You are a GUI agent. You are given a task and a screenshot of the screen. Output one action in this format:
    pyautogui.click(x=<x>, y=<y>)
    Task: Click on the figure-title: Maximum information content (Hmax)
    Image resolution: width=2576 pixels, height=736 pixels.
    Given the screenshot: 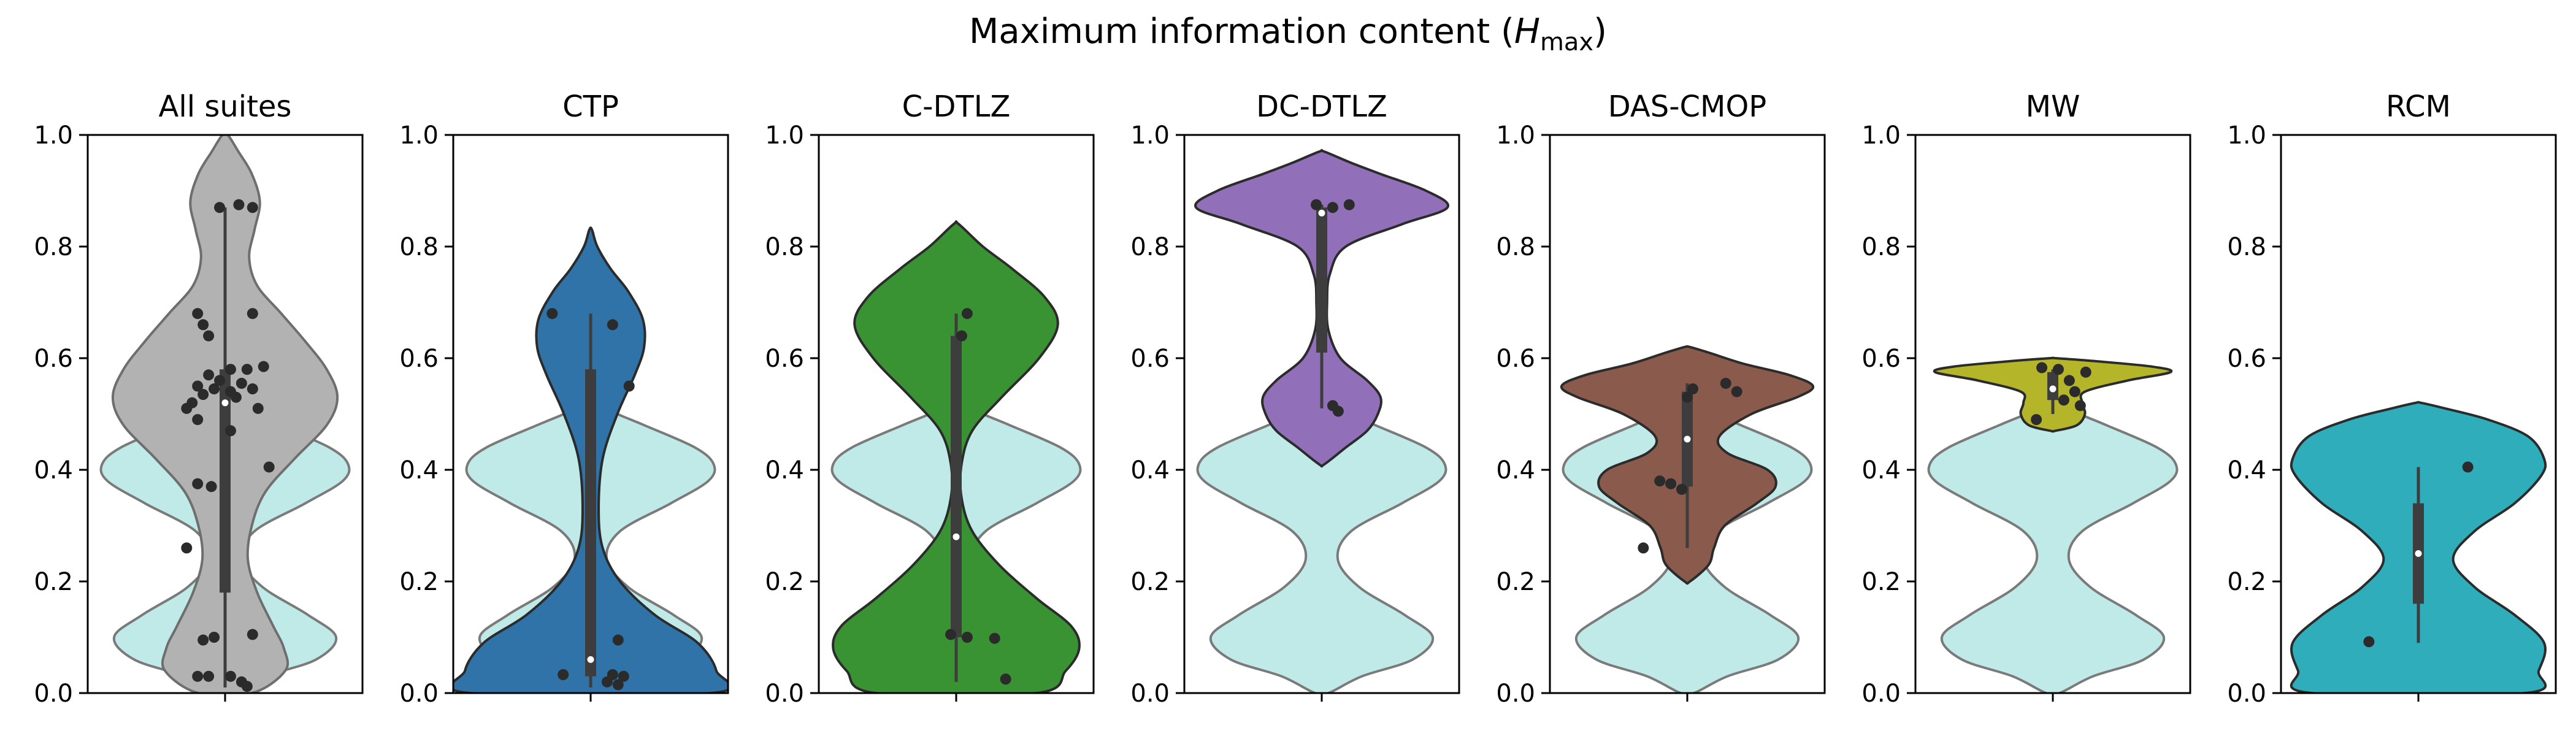 What is the action you would take?
    pyautogui.click(x=1288, y=34)
    